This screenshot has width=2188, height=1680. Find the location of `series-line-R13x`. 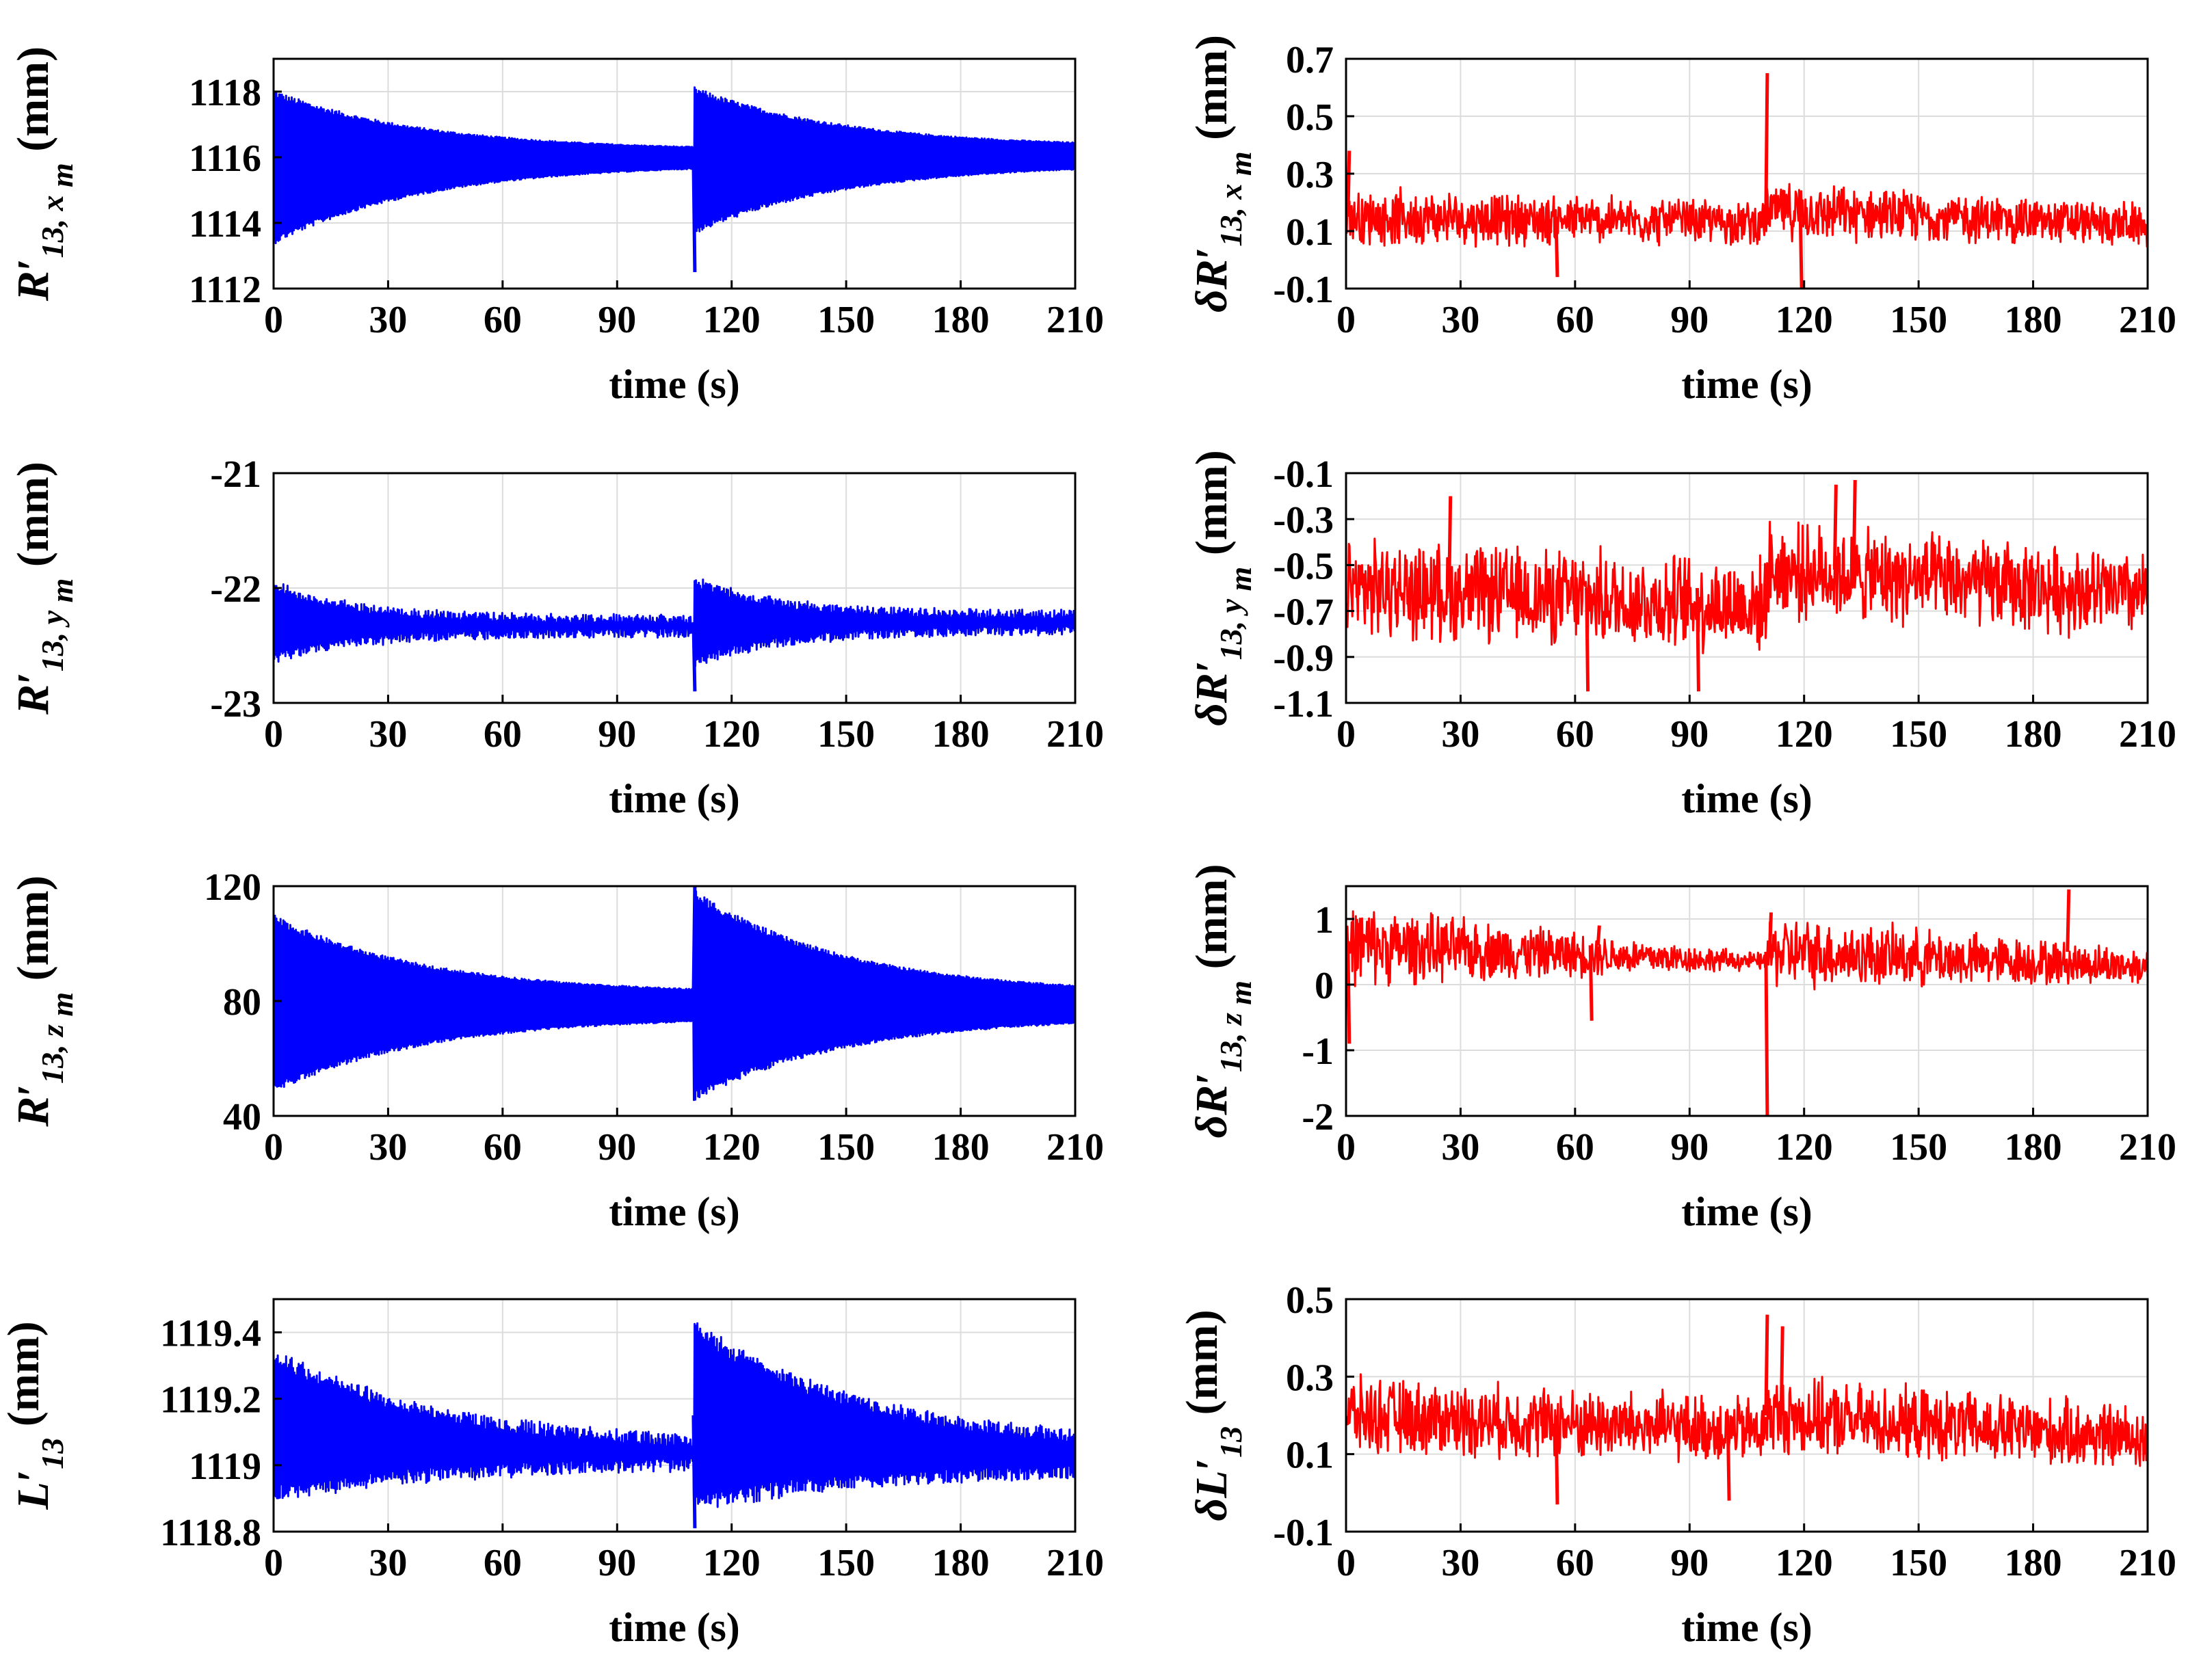

series-line-R13x is located at coordinates (674, 165).